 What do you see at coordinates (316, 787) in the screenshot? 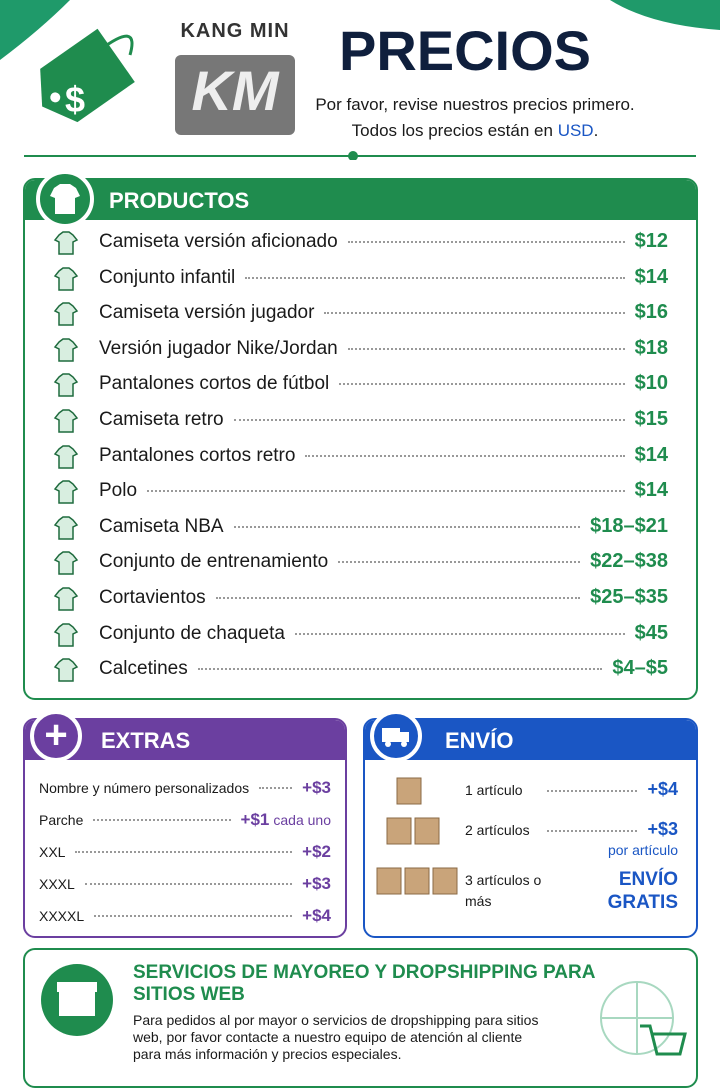
I see `extra-price: +$3` at bounding box center [316, 787].